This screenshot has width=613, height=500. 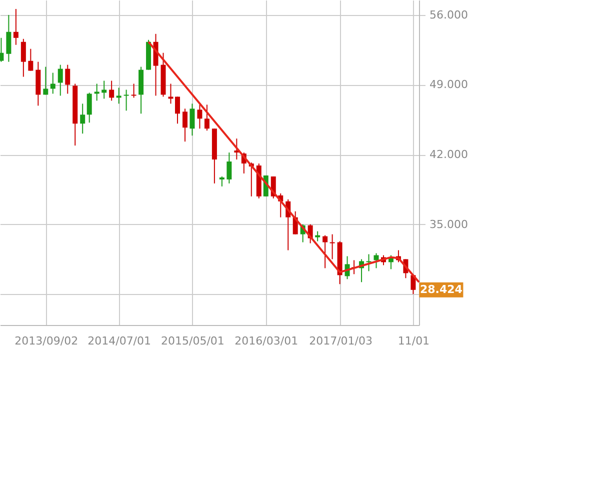 I want to click on x-tick-label: 2017/01/03, so click(x=340, y=341).